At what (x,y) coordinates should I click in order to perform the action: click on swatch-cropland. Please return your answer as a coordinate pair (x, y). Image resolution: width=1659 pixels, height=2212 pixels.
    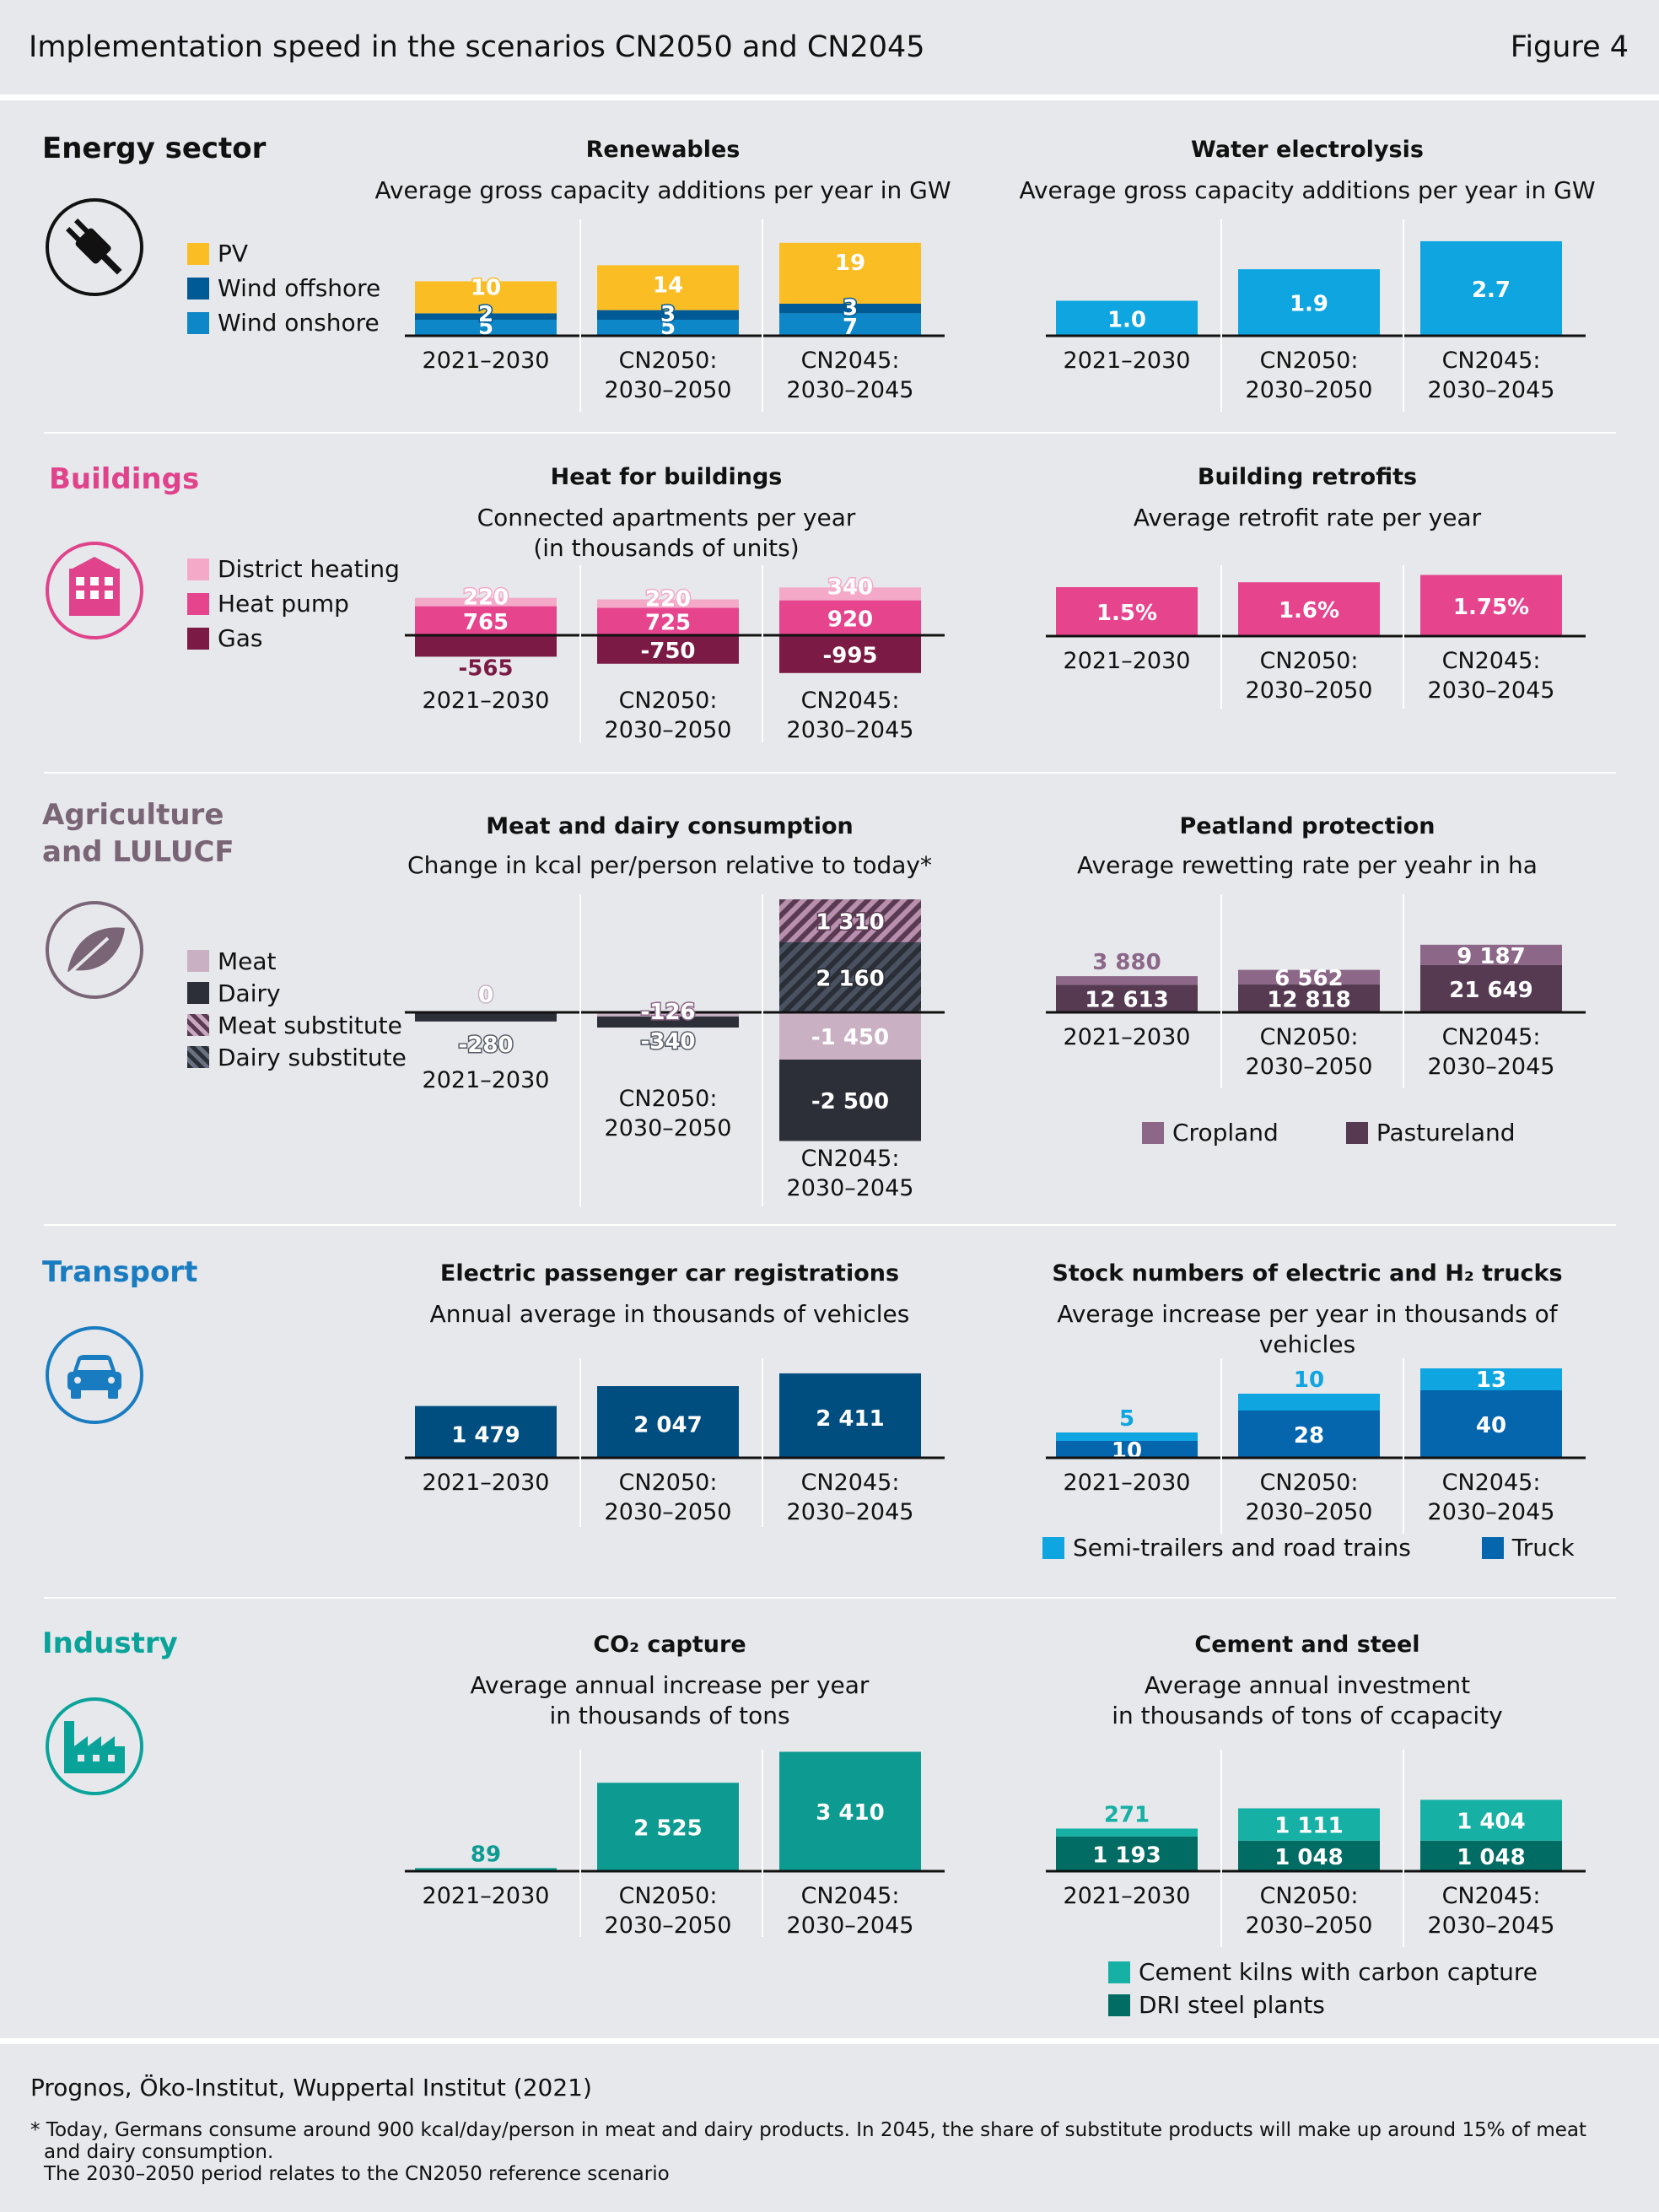
    Looking at the image, I should click on (1153, 1132).